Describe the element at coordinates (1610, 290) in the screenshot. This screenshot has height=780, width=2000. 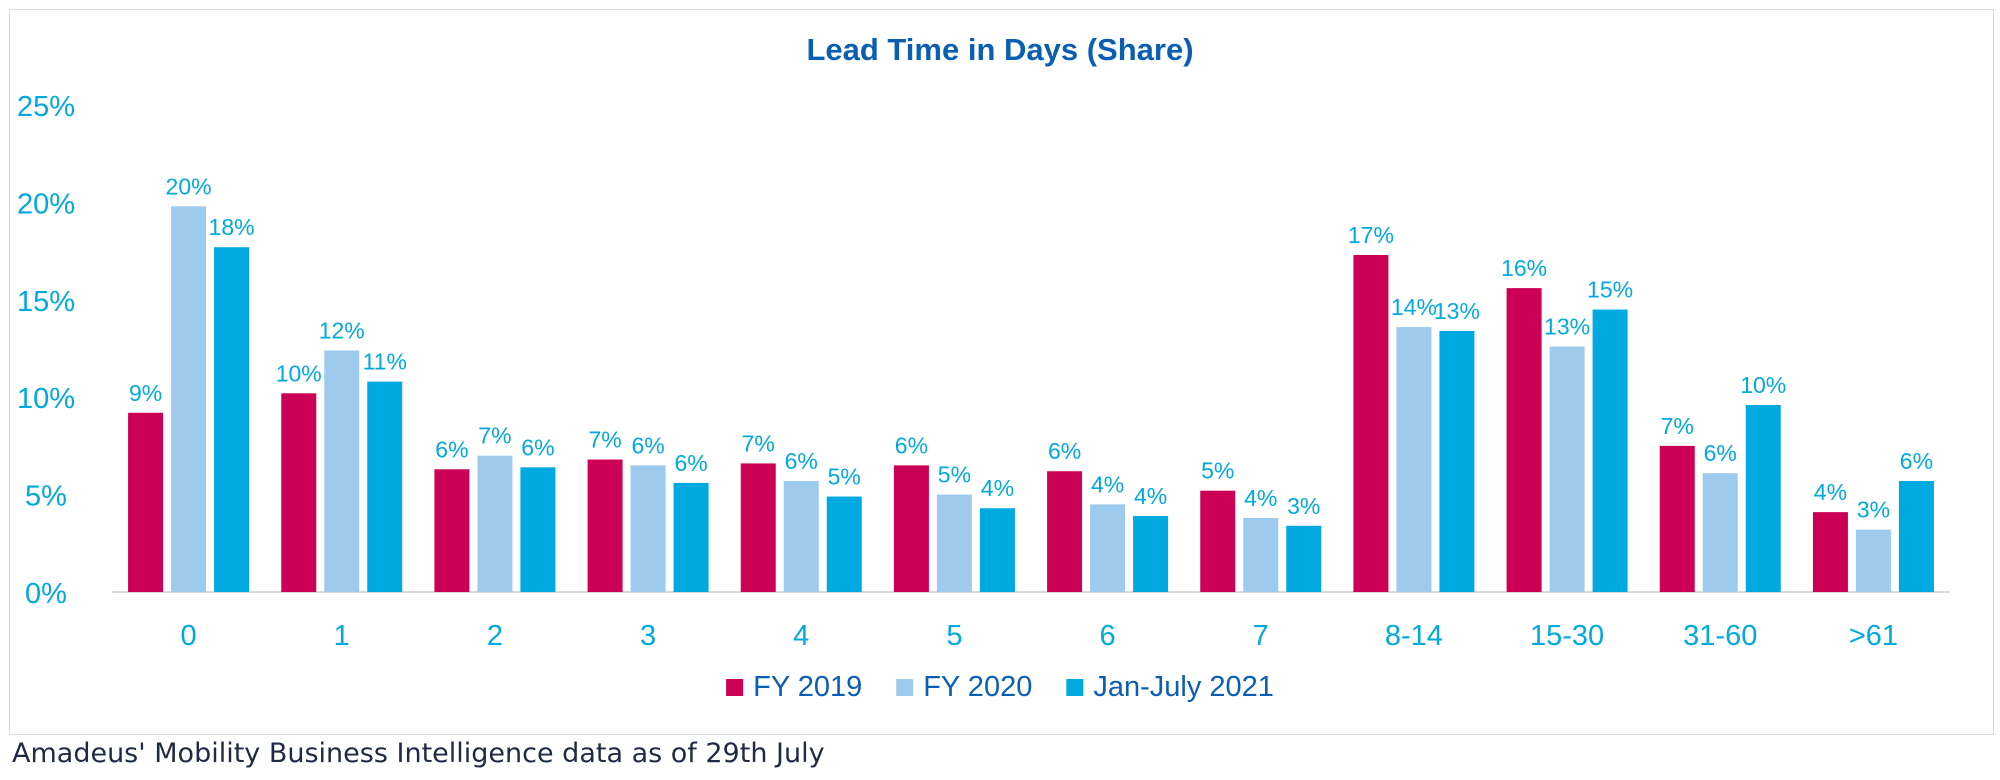
I see `data-label: 15%` at that location.